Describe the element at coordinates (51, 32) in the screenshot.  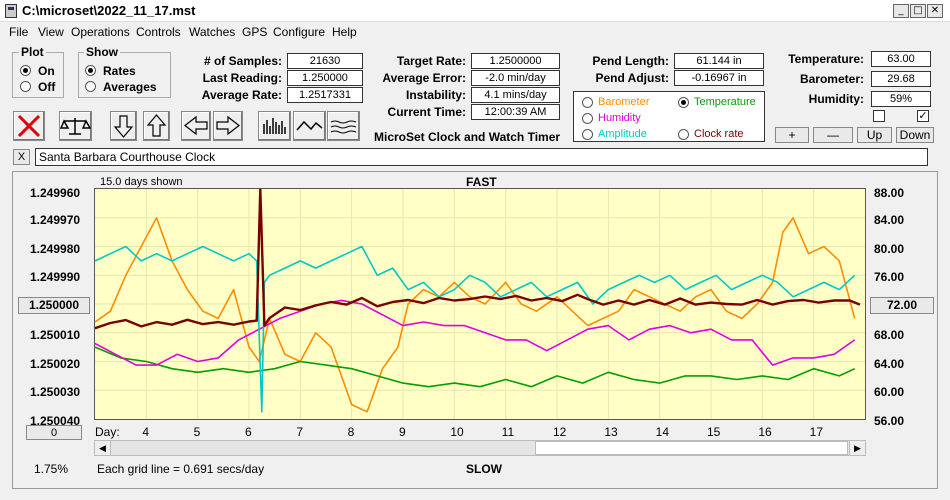
I see `menu-view: View` at that location.